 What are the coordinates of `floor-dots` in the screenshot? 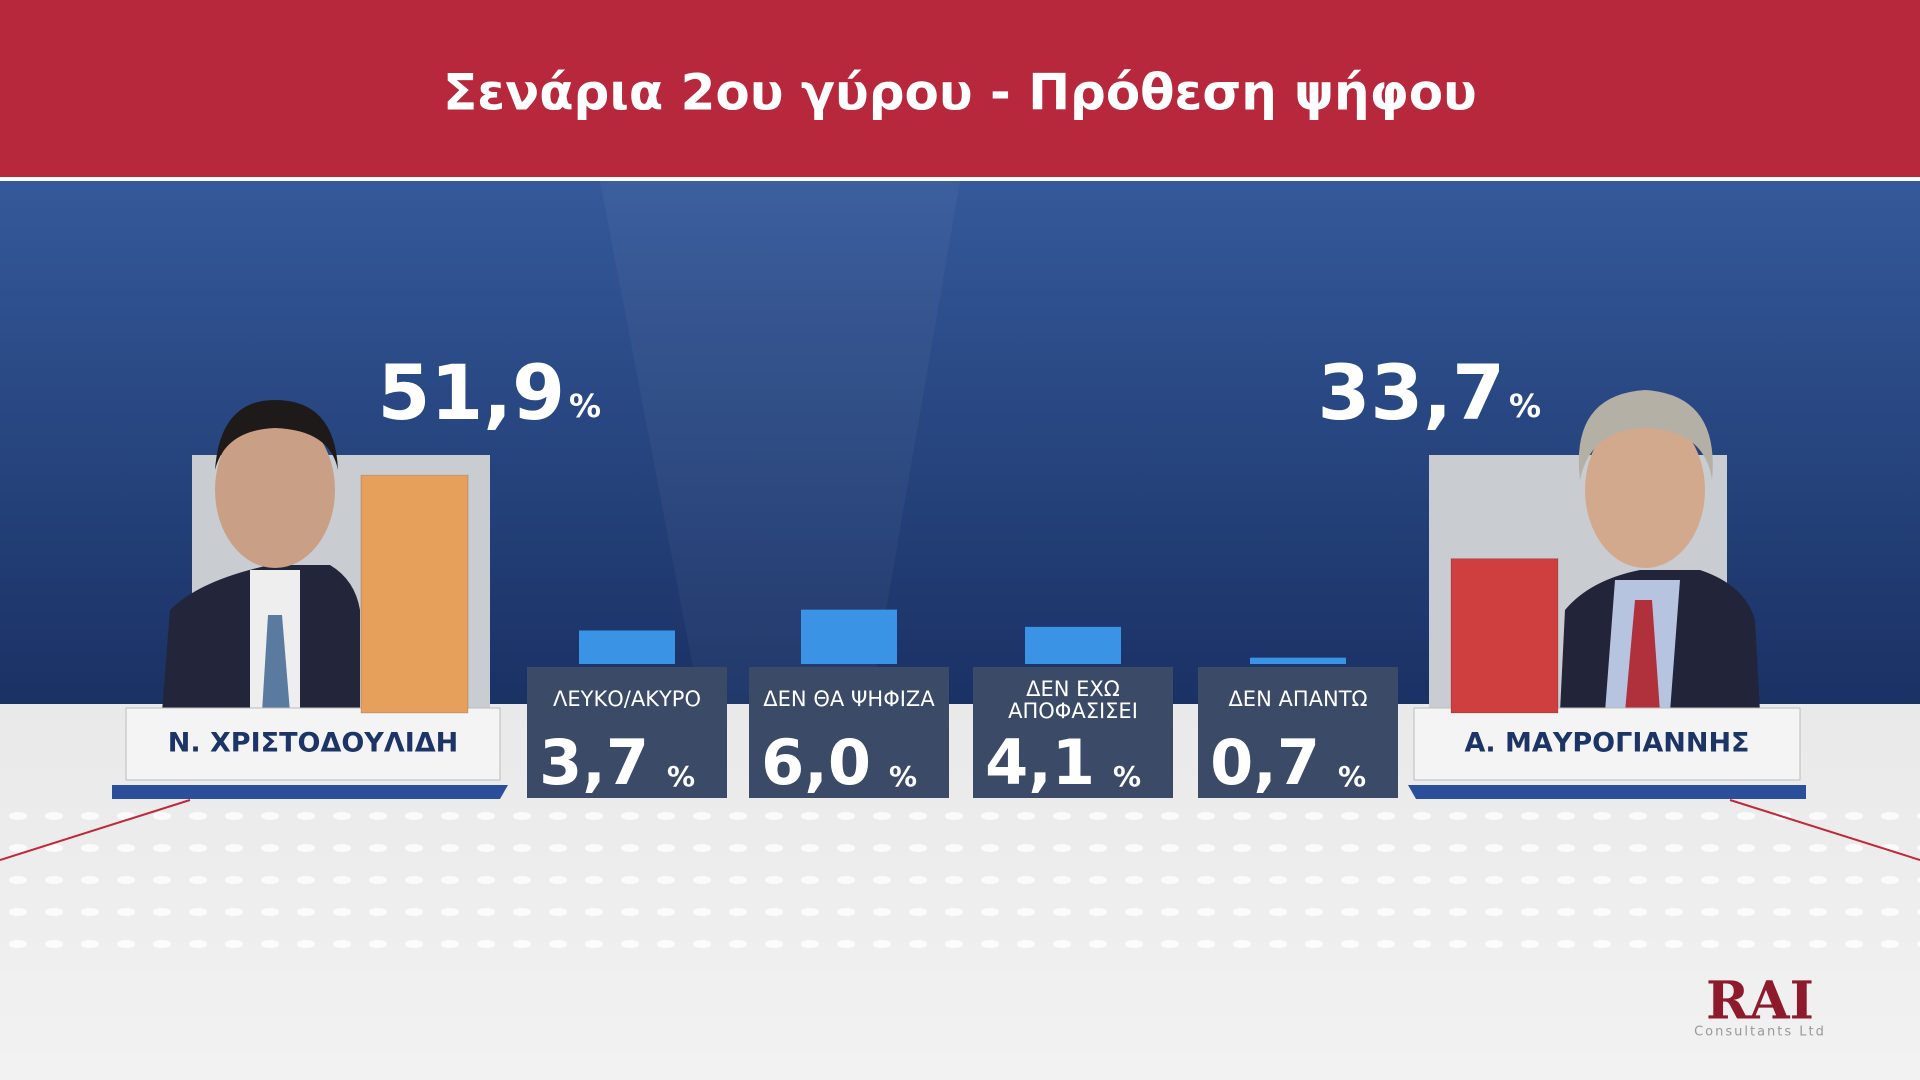 It's located at (960, 880).